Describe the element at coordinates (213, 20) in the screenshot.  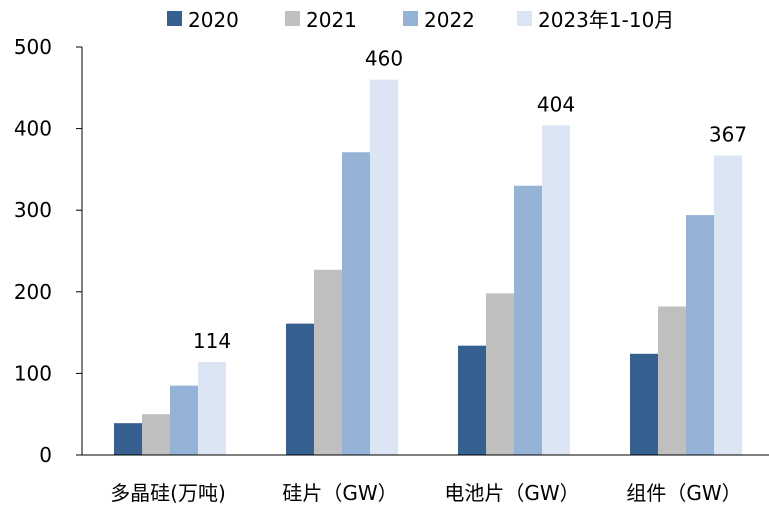
I see `legend-label: 2020` at that location.